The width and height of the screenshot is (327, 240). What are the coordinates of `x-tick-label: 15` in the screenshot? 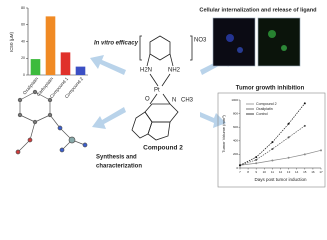 It's located at (305, 172).